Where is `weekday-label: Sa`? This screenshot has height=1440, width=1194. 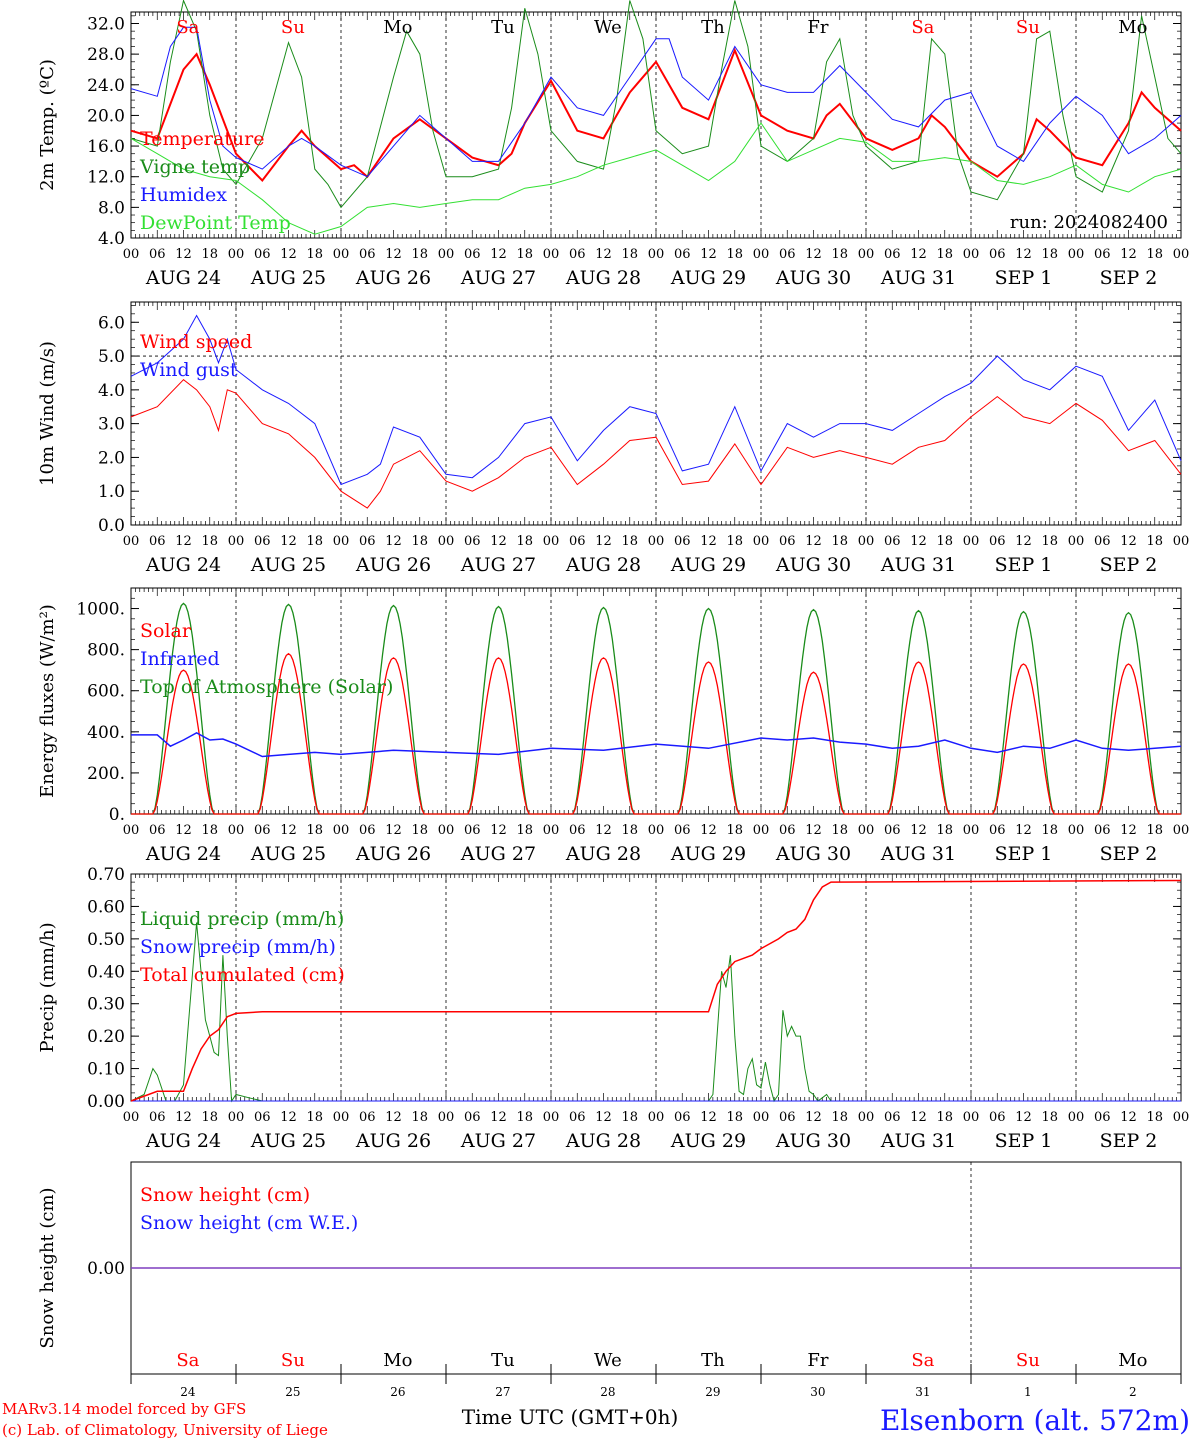 weekday-label: Sa is located at coordinates (922, 1360).